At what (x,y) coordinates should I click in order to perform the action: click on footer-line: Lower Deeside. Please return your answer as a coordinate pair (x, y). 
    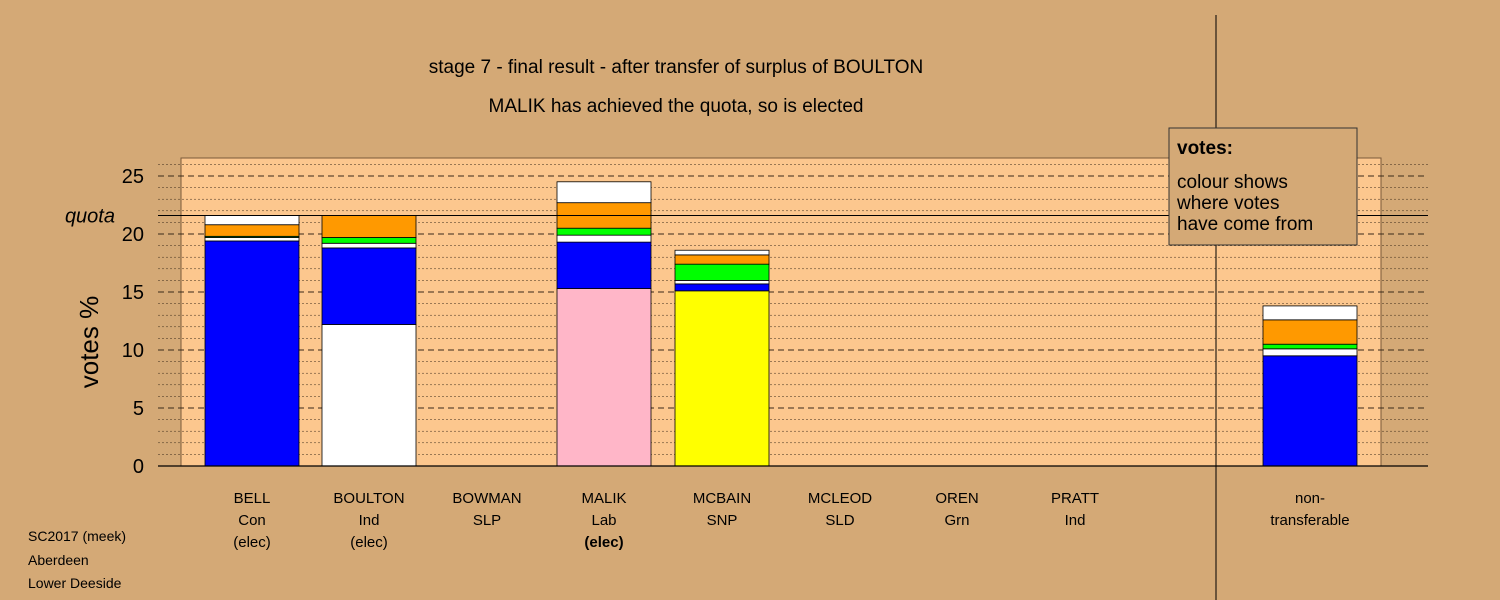
    Looking at the image, I should click on (75, 583).